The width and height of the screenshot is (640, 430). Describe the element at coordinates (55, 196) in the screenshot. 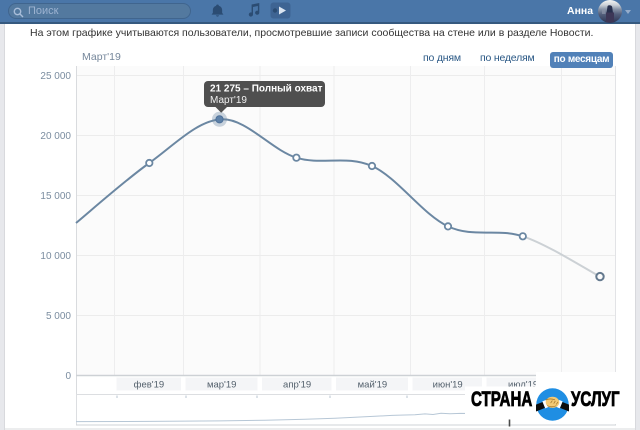

I see `svg-text: 15 000` at that location.